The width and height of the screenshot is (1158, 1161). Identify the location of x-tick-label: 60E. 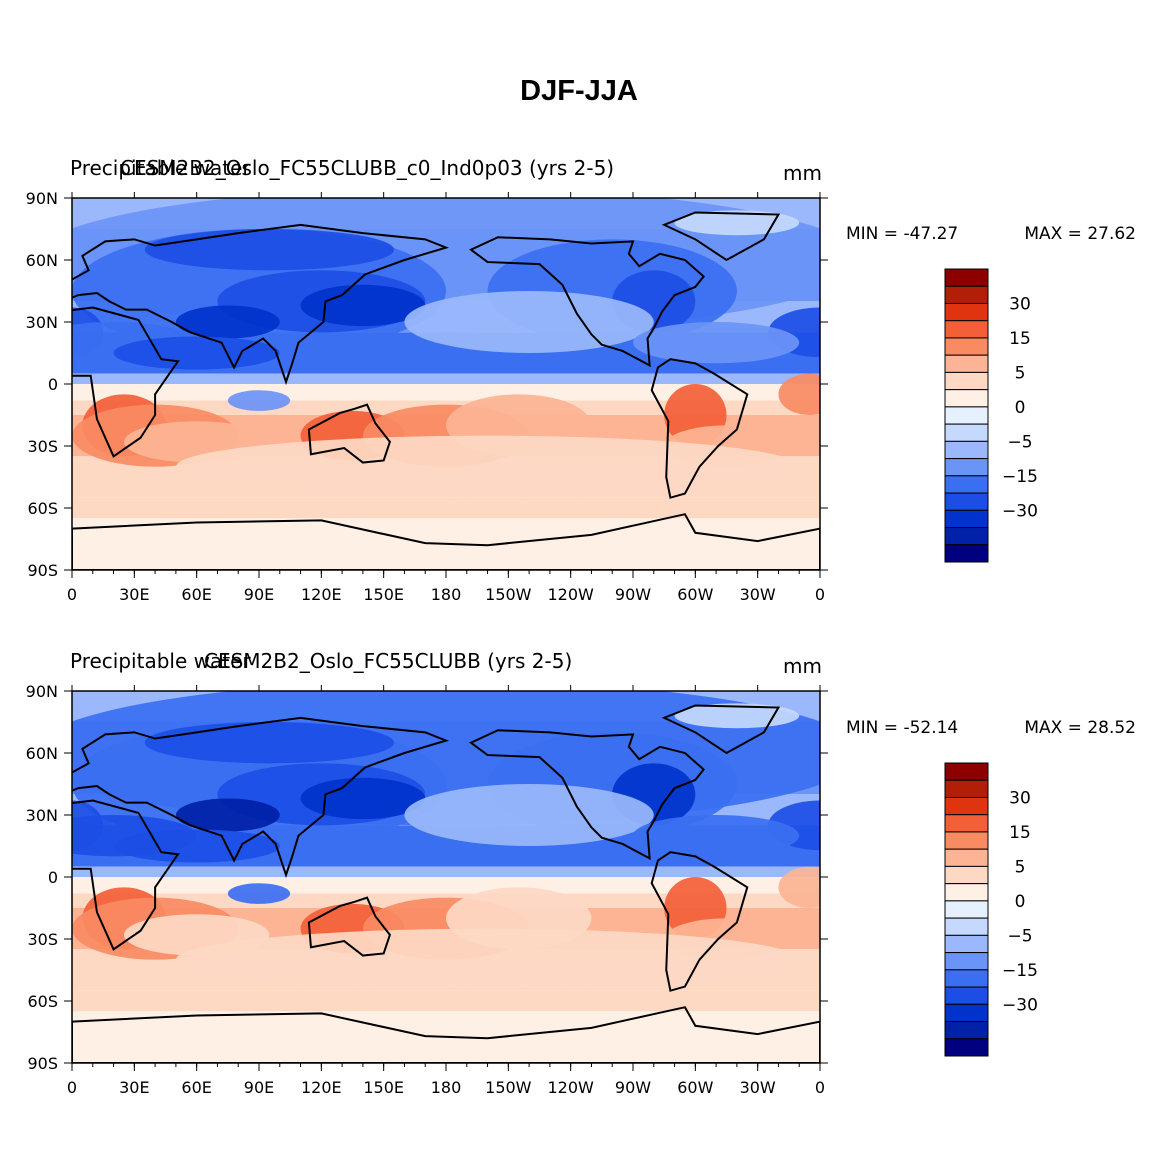
(196, 594).